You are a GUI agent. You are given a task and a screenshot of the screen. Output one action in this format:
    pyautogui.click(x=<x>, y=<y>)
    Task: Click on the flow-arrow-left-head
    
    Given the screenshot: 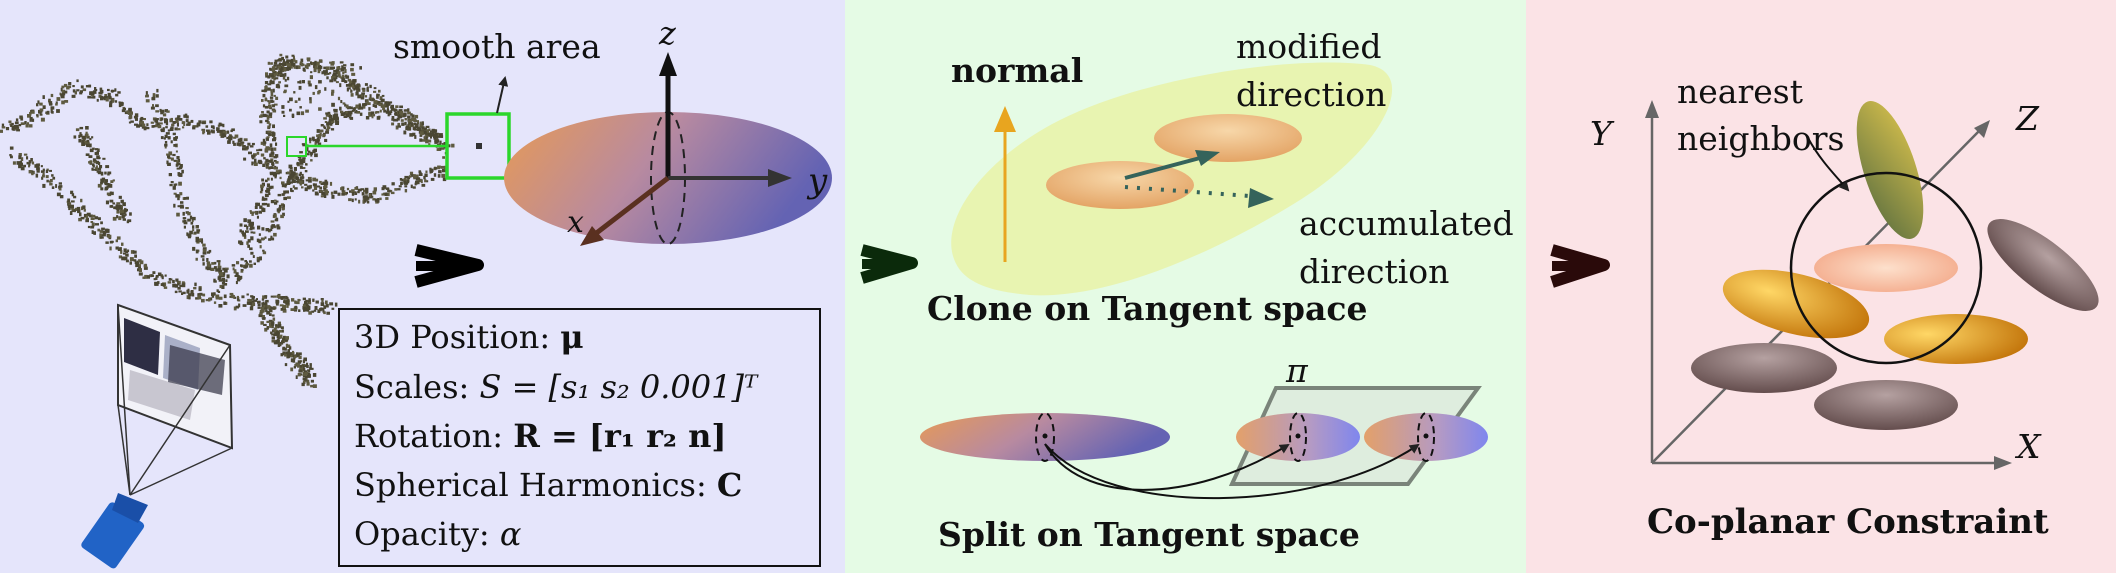 What is the action you would take?
    pyautogui.click(x=449, y=266)
    